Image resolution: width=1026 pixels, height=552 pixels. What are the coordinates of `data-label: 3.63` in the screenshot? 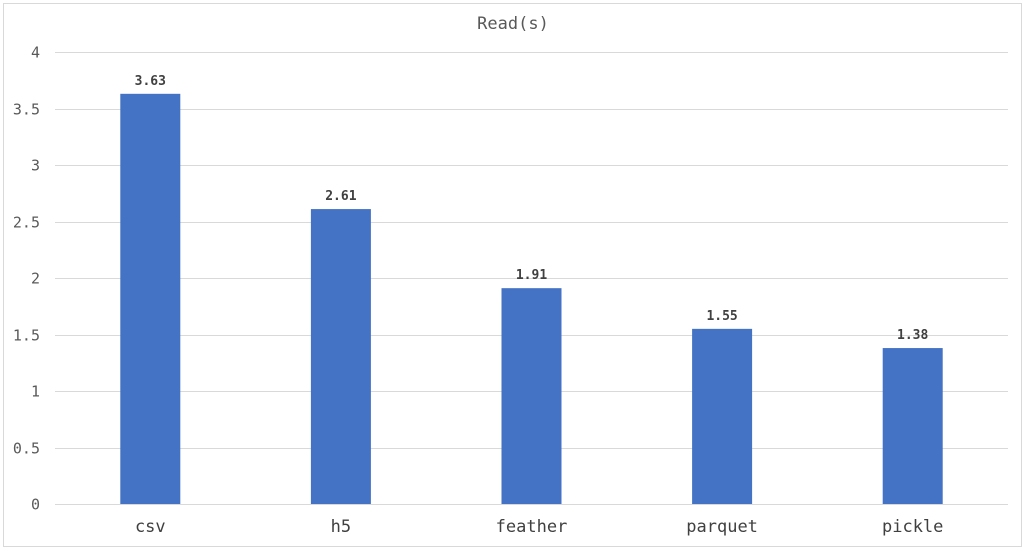 It's located at (150, 81).